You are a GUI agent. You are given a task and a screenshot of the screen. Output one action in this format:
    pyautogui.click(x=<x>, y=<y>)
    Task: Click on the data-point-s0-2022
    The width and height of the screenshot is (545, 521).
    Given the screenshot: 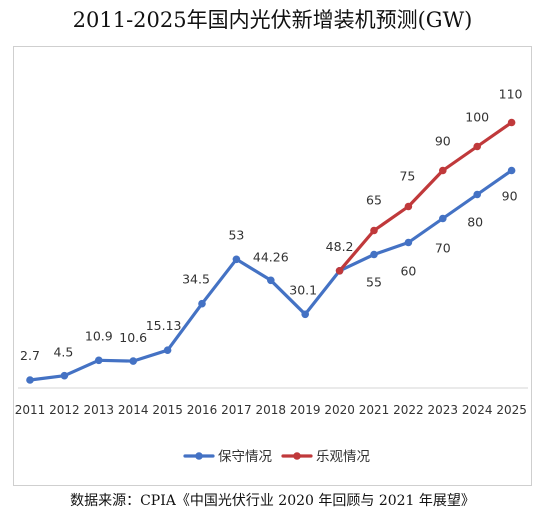 What is the action you would take?
    pyautogui.click(x=408, y=242)
    